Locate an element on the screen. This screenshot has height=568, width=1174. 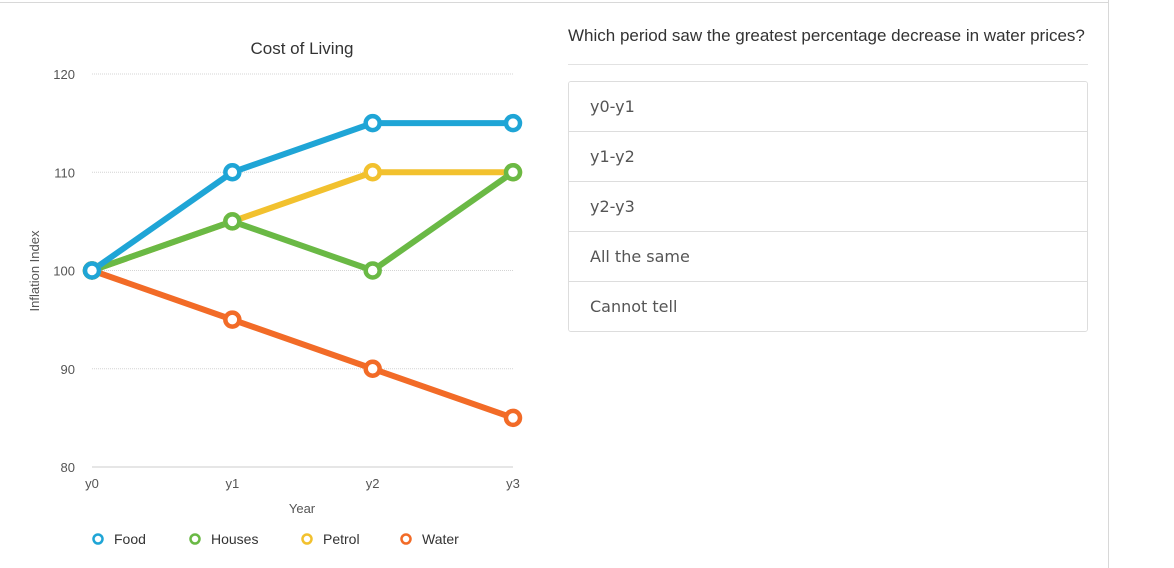
legend-label-houses: Houses is located at coordinates (234, 539).